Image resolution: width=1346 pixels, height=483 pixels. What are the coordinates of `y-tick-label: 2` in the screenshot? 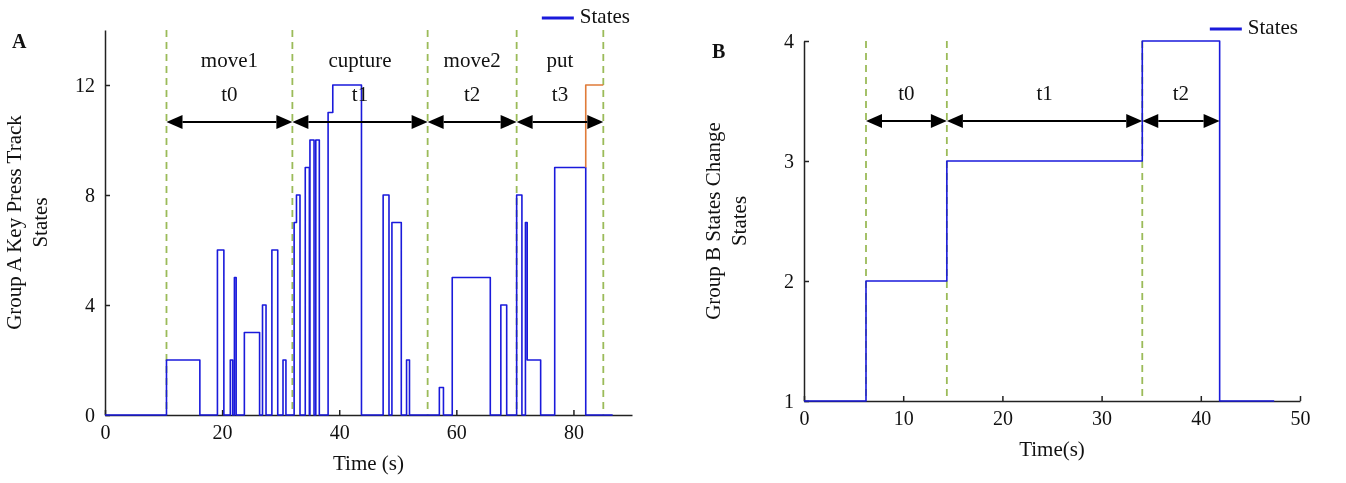 It's located at (789, 280).